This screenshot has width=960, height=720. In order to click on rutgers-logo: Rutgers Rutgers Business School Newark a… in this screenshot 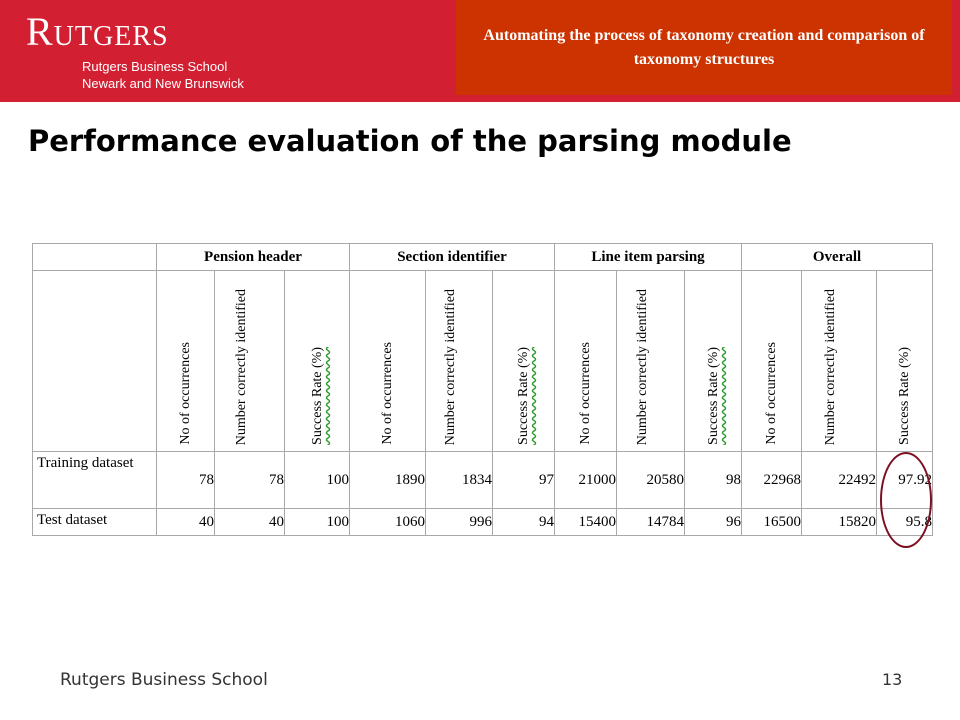, I will do `click(135, 50)`.